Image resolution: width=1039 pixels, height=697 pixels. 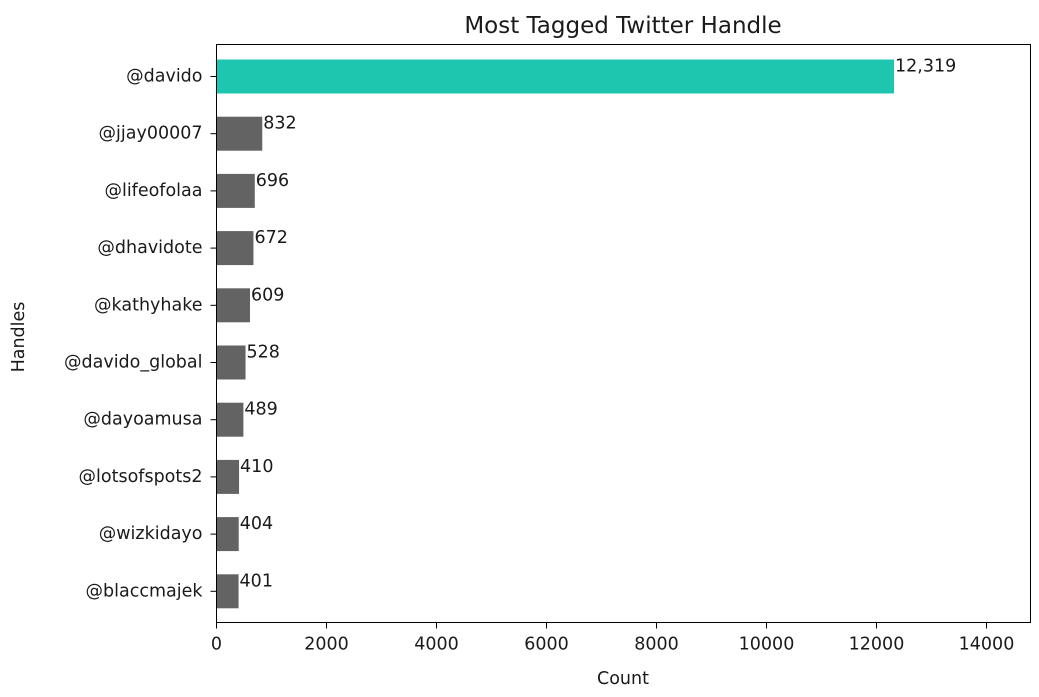 I want to click on bar-value-label: 404, so click(x=256, y=524).